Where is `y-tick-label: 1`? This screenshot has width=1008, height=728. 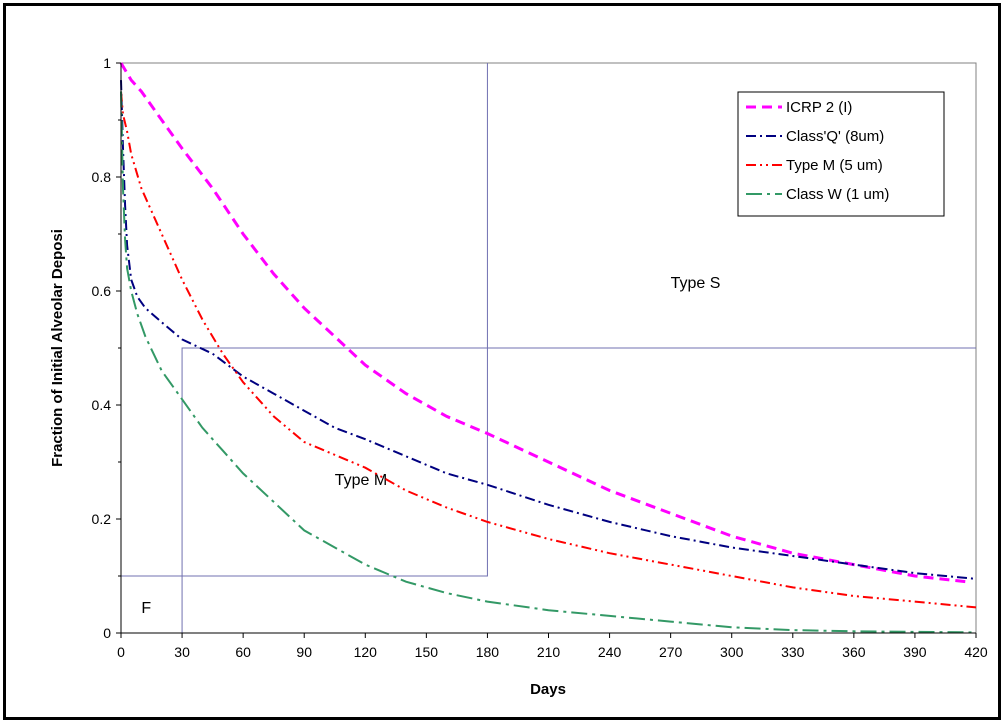
y-tick-label: 1 is located at coordinates (107, 63).